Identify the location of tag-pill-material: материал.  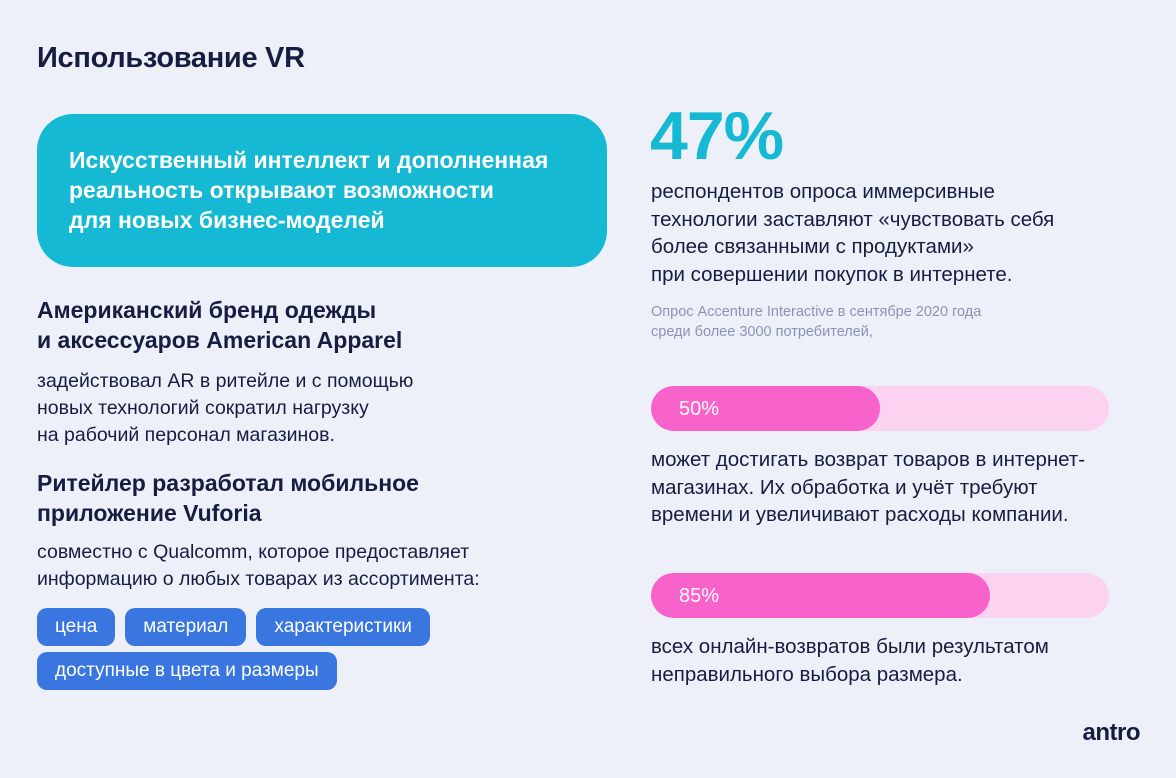
(186, 627).